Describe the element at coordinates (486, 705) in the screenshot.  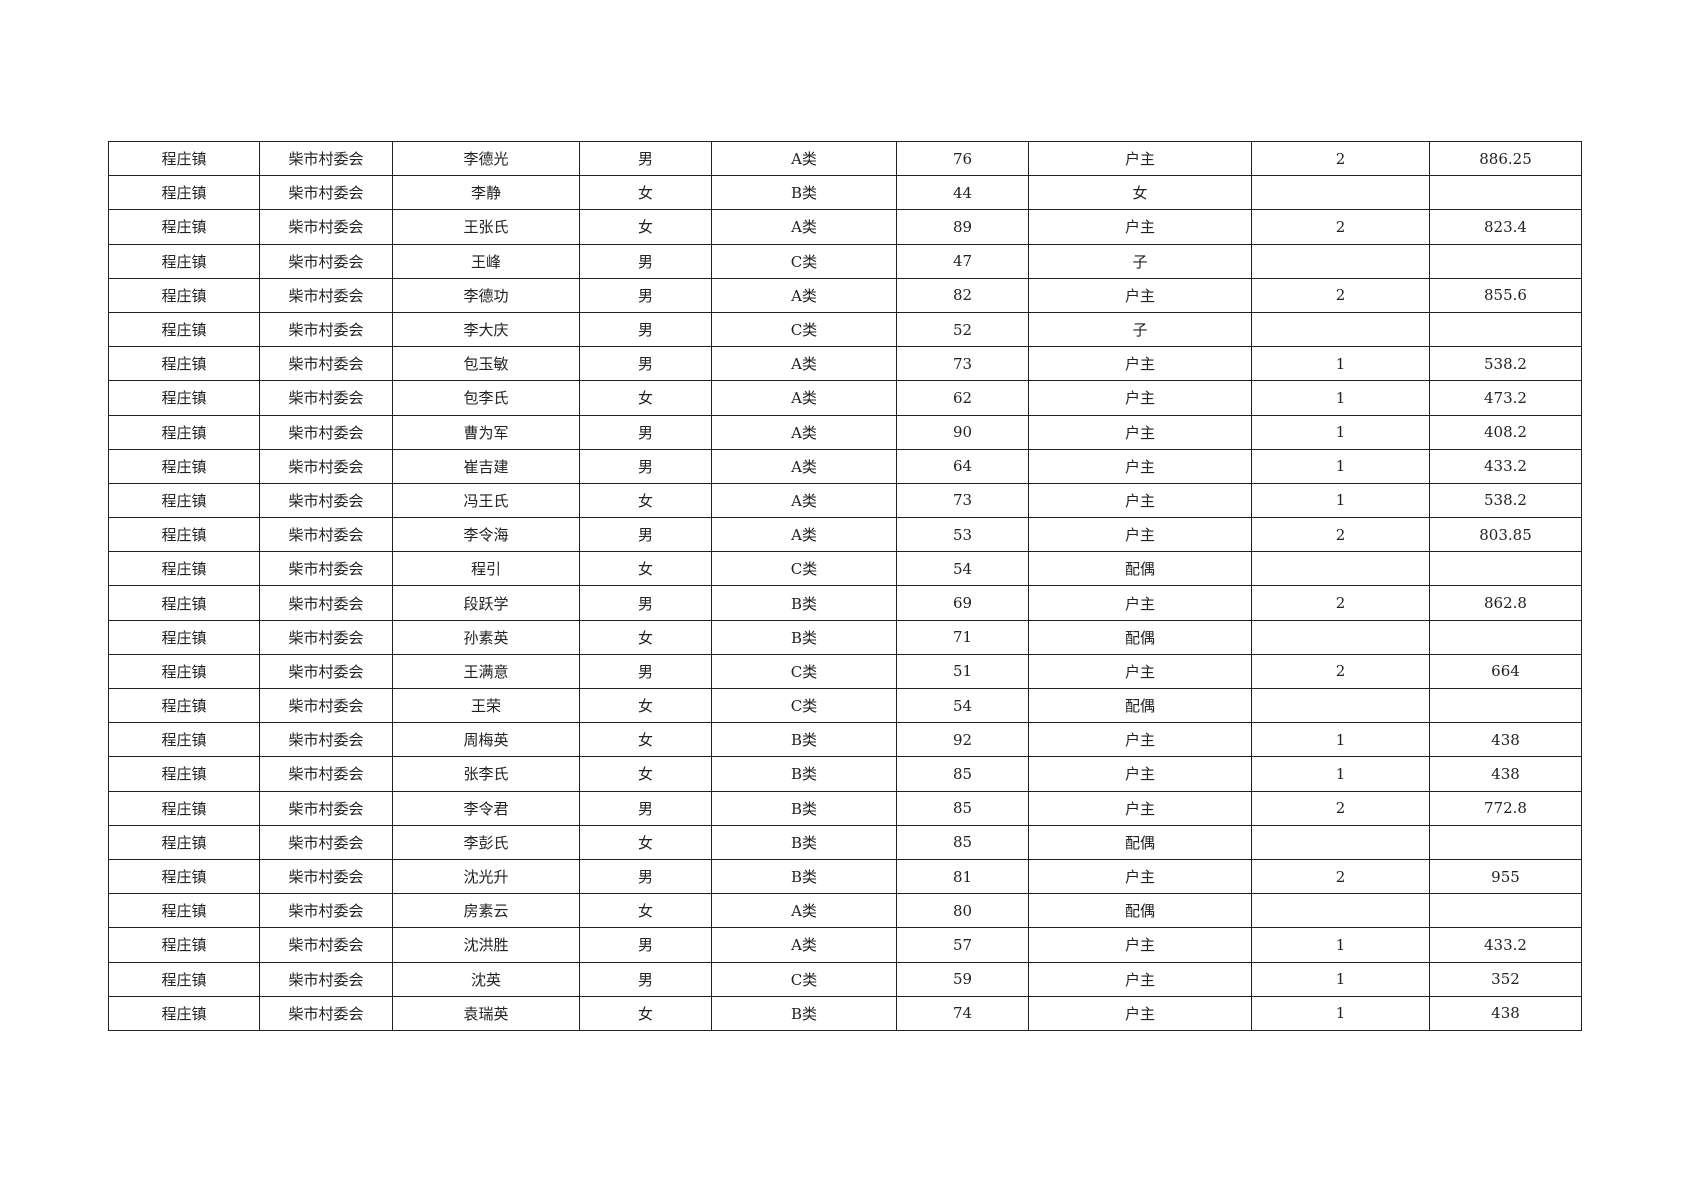
I see `cell-name: 王荣` at that location.